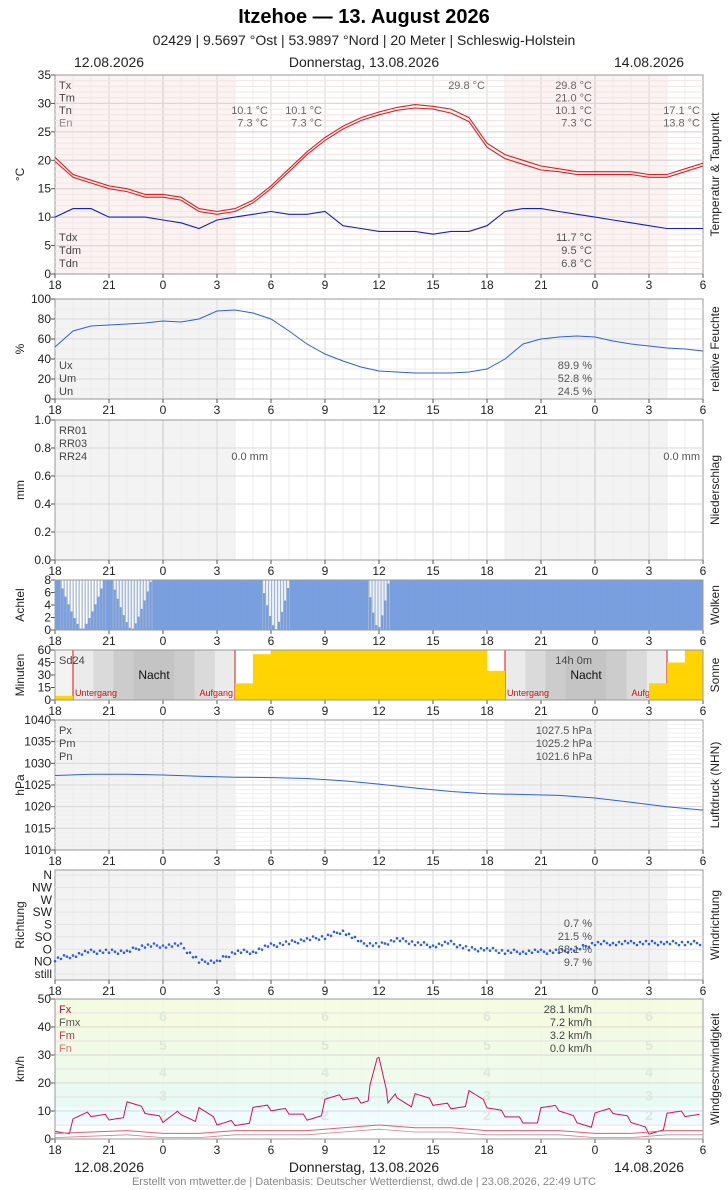 Image resolution: width=728 pixels, height=1190 pixels. What do you see at coordinates (45, 359) in the screenshot?
I see `y-tick-label: 40` at bounding box center [45, 359].